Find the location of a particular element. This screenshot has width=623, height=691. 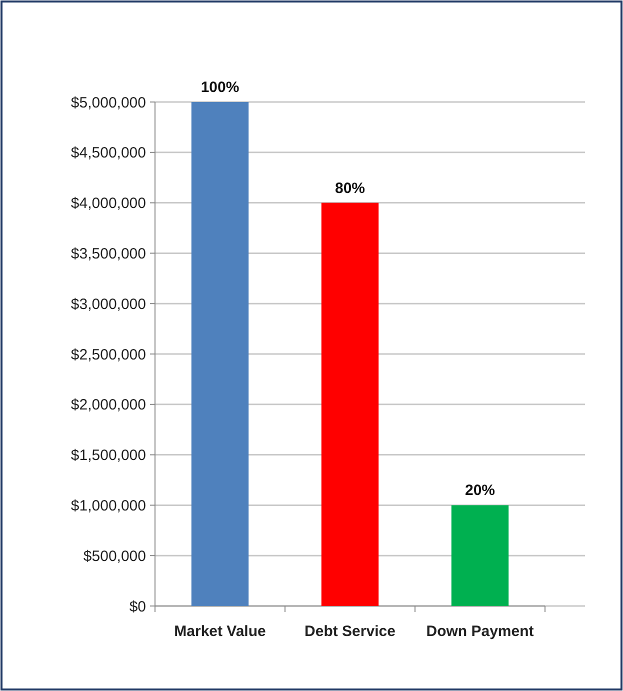

annotation: 20% is located at coordinates (480, 491).